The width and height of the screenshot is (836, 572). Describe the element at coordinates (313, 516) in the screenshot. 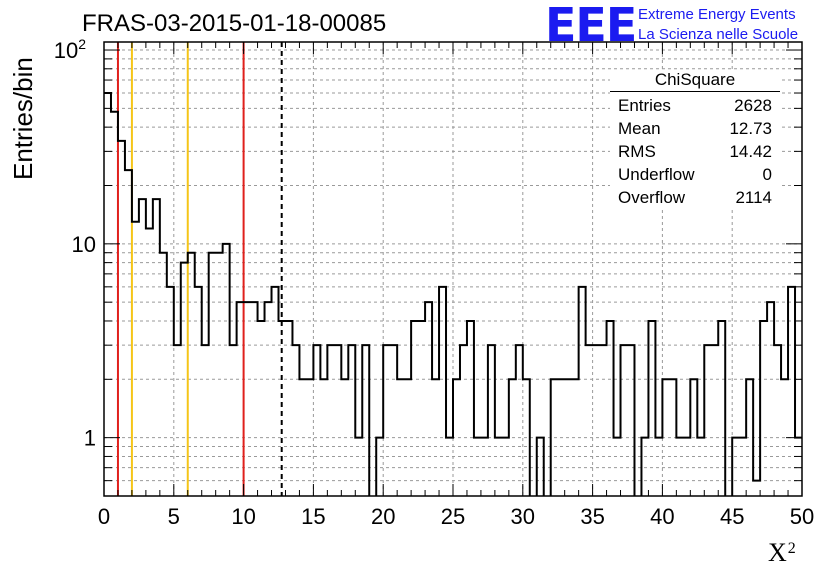

I see `x-tick-label: 15` at that location.